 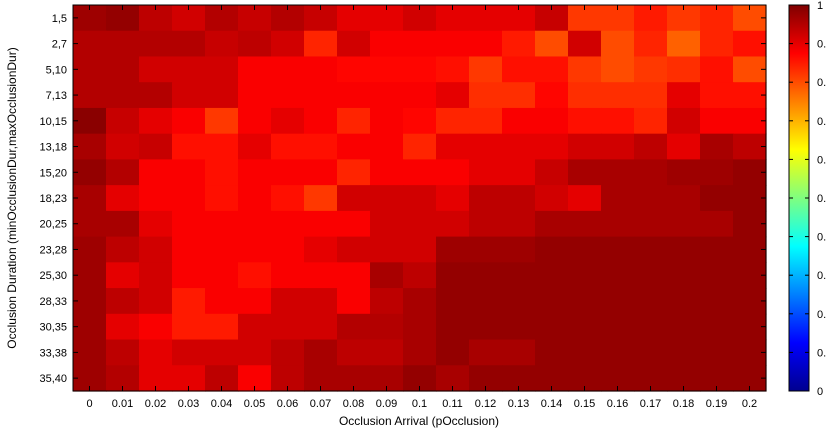 I want to click on y-tick-label: 13,18, so click(x=53, y=148).